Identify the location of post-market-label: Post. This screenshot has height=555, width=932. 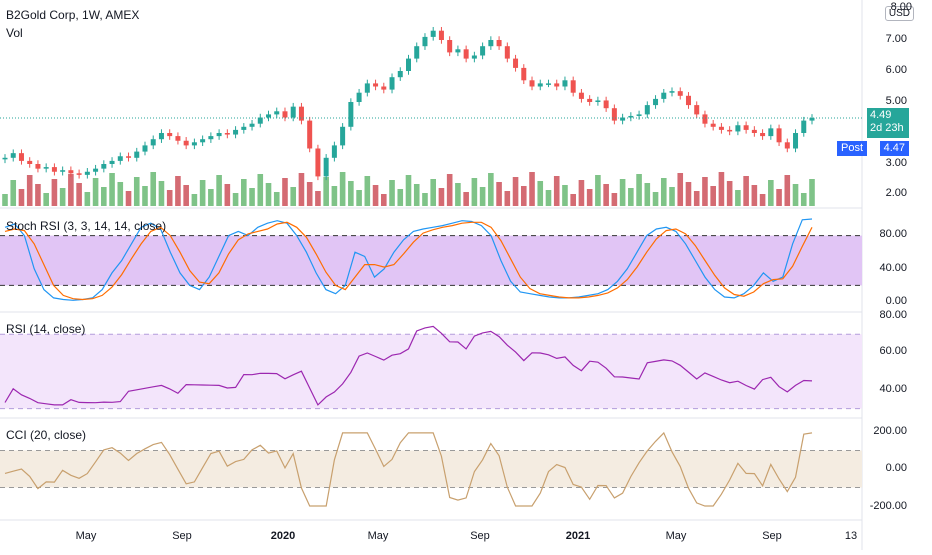
(851, 148).